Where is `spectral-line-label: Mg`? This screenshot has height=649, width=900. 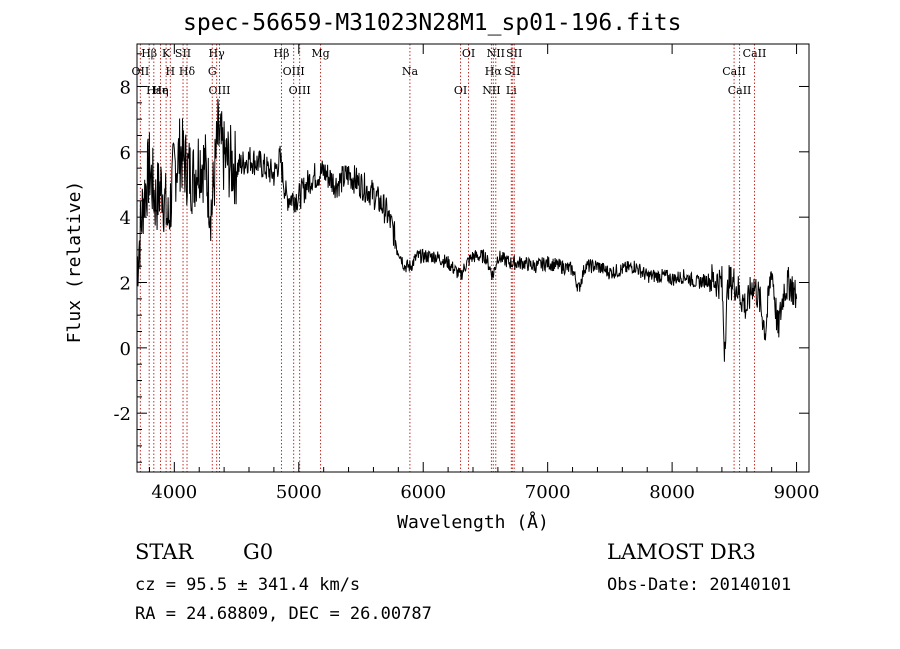
spectral-line-label: Mg is located at coordinates (320, 53).